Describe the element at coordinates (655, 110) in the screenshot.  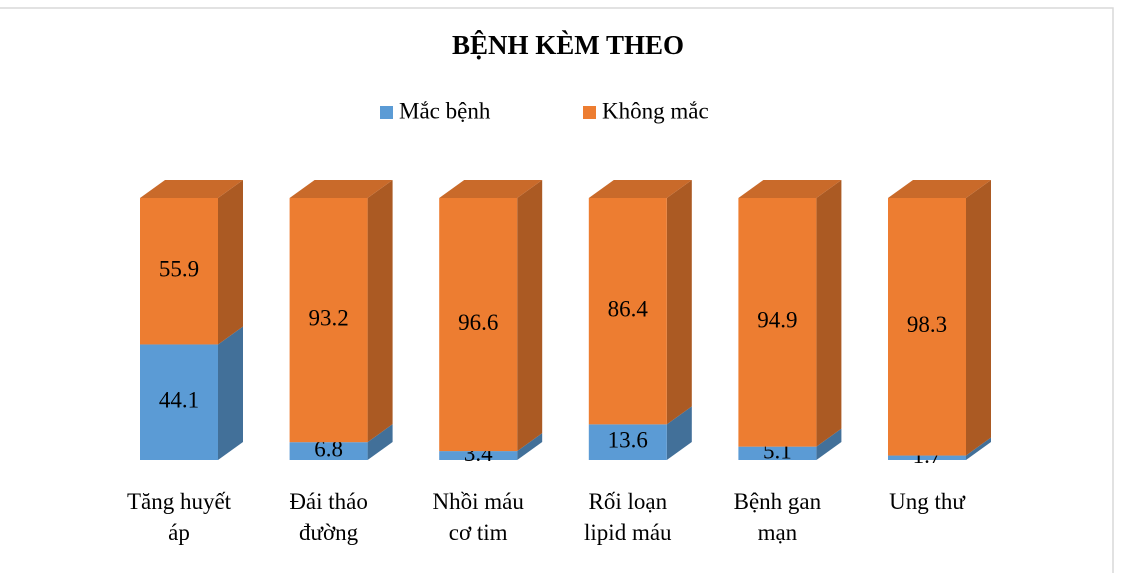
I see `legend-label: Không mắc` at that location.